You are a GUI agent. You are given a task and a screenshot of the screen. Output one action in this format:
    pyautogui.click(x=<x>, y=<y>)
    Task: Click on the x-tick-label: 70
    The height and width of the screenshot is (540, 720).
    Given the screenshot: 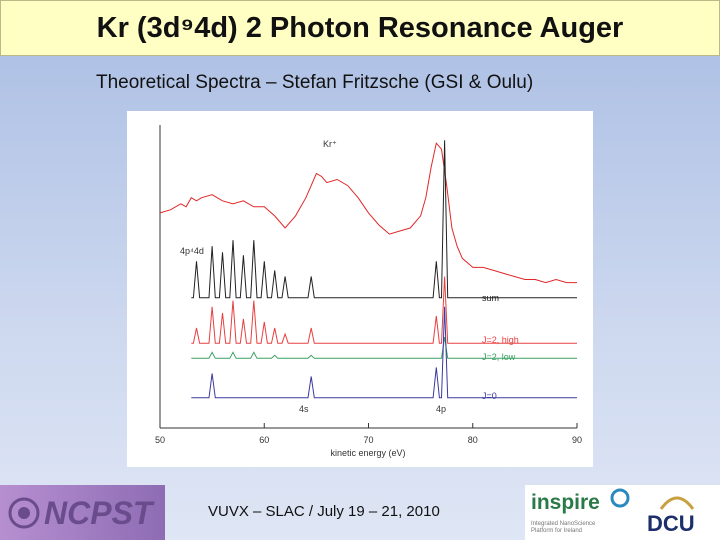 What is the action you would take?
    pyautogui.click(x=368, y=440)
    